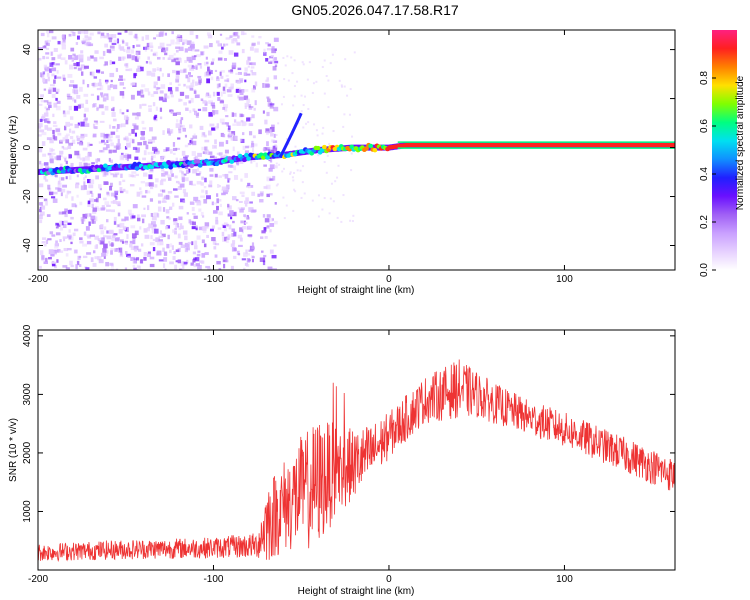  I want to click on snr-xlabel: Height of straight line (km), so click(356, 591).